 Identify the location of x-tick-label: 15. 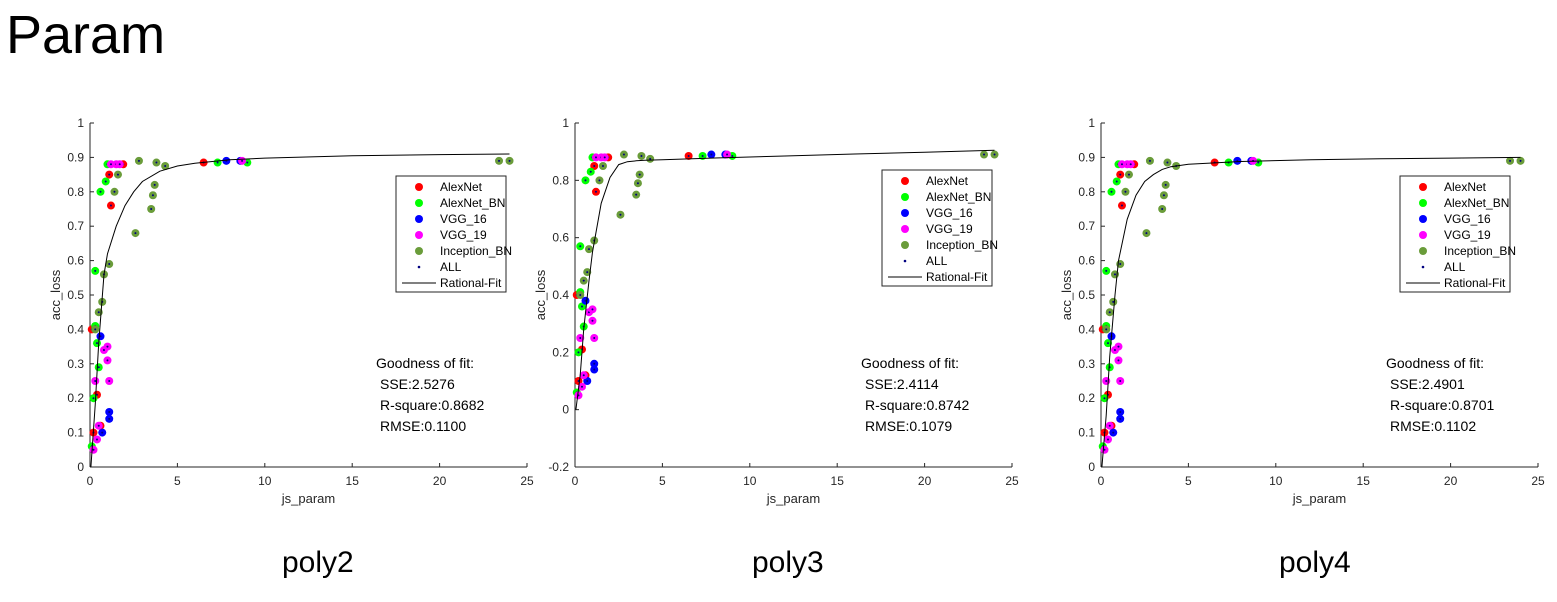
(1364, 481).